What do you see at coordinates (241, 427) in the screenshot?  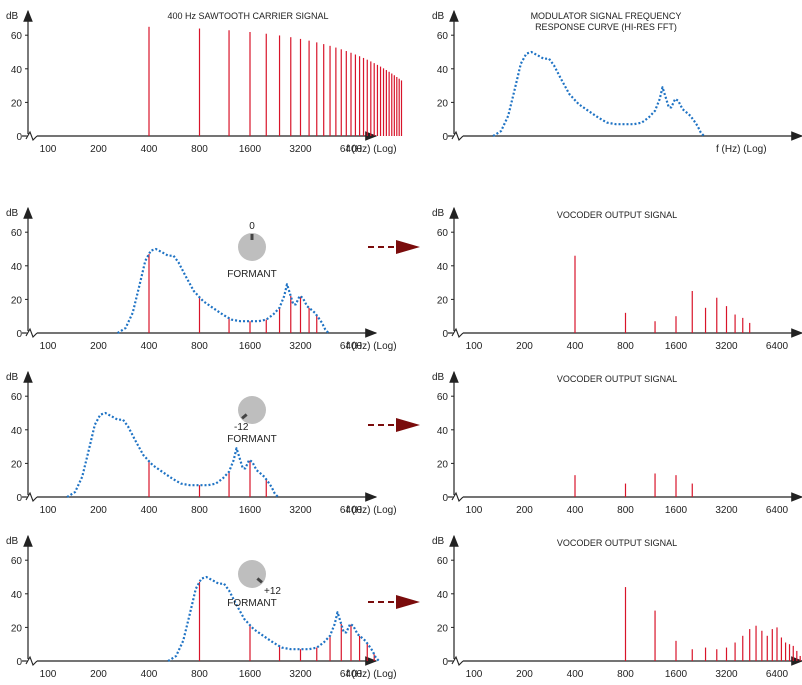 I see `formant-value-label: -12` at bounding box center [241, 427].